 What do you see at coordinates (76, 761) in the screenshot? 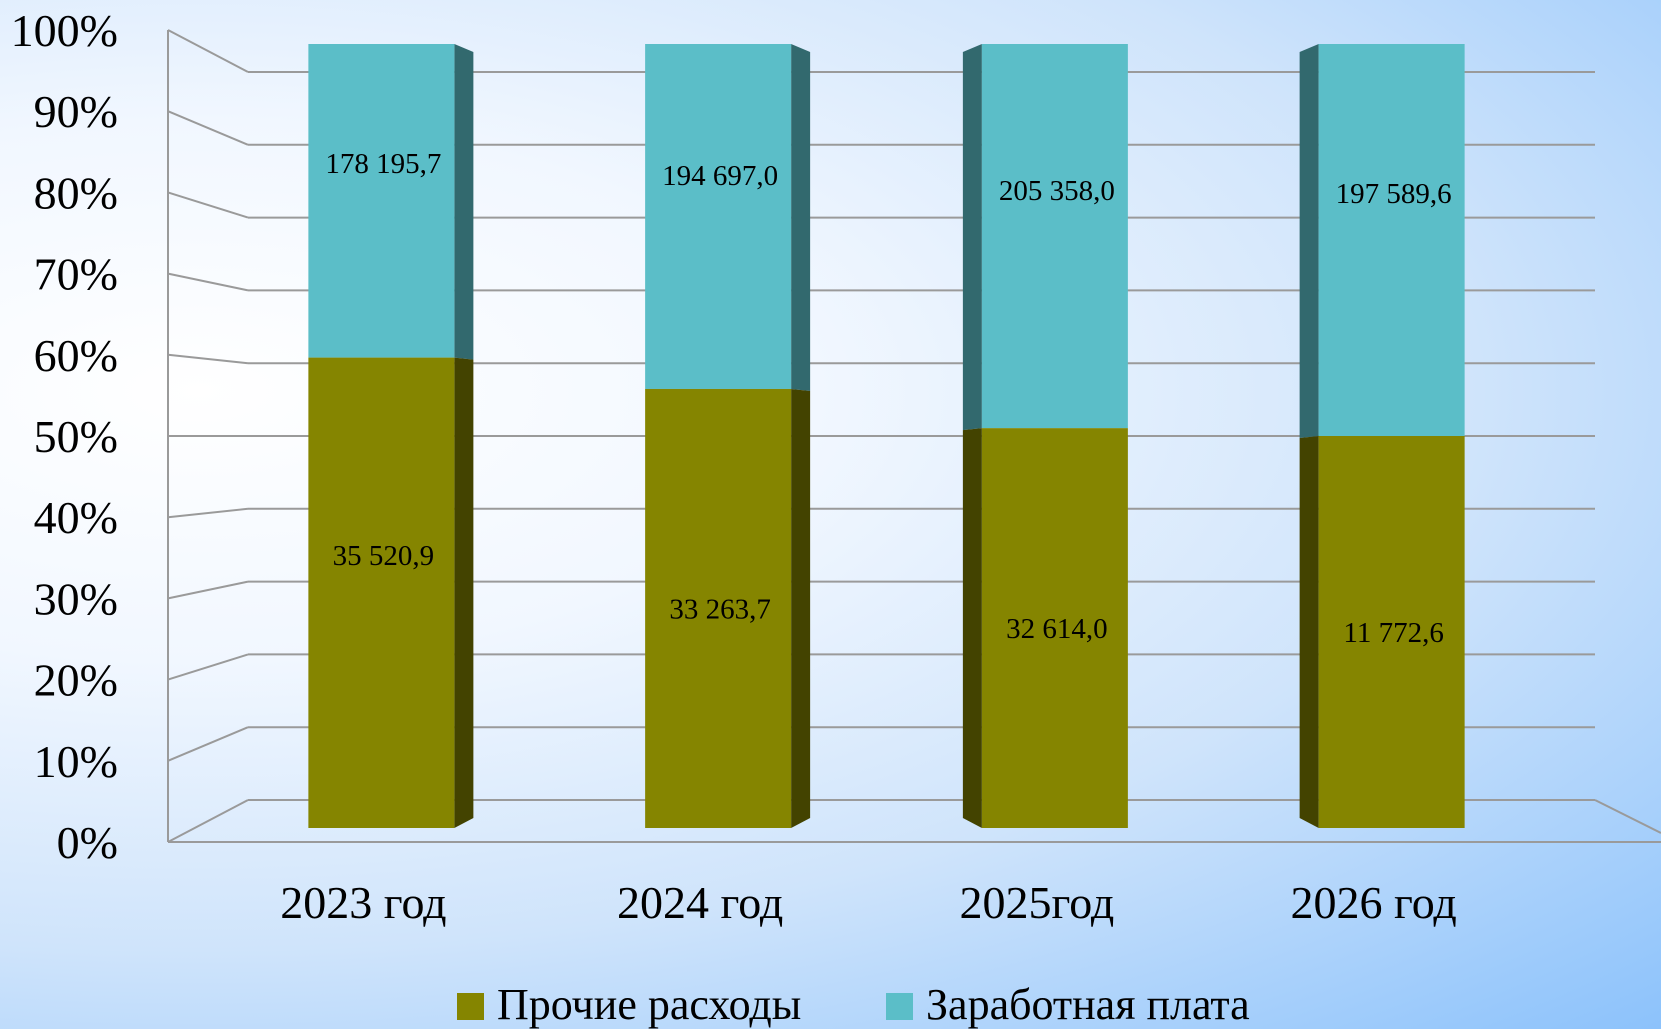
I see `y-tick-label: 10%` at bounding box center [76, 761].